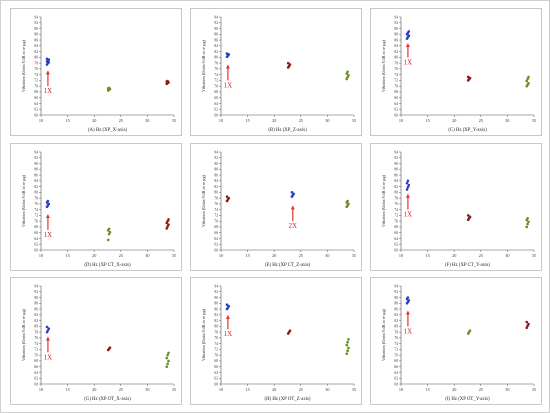 The image size is (550, 413). Describe the element at coordinates (354, 255) in the screenshot. I see `x-tick-label: 35` at that location.